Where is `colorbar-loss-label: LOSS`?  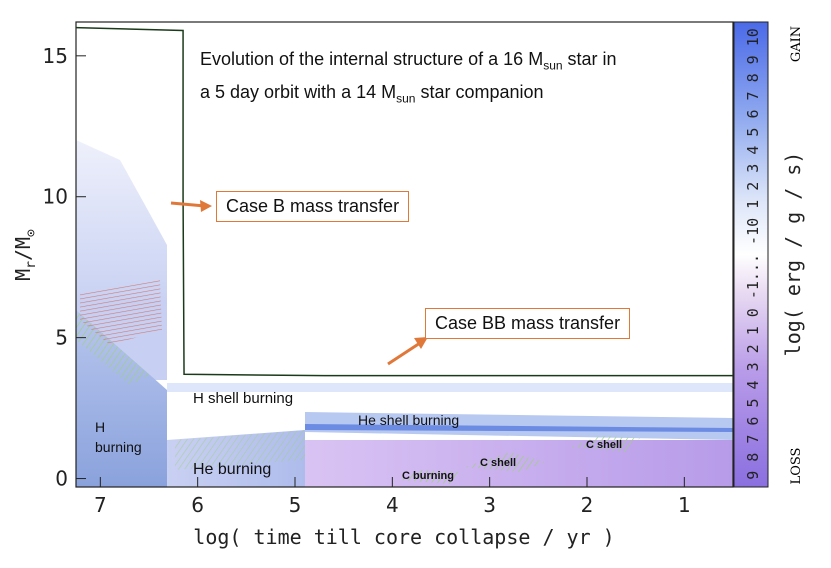
colorbar-loss-label: LOSS is located at coordinates (796, 466).